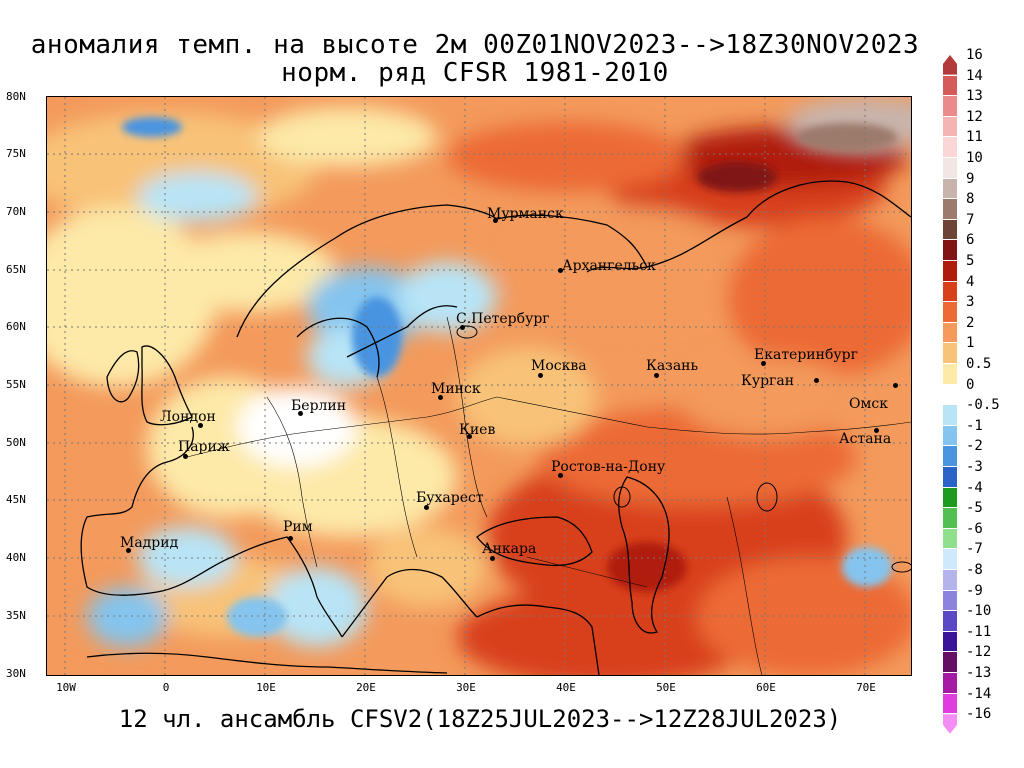 The image size is (1024, 768). What do you see at coordinates (979, 673) in the screenshot?
I see `colorbar-label: -13` at bounding box center [979, 673].